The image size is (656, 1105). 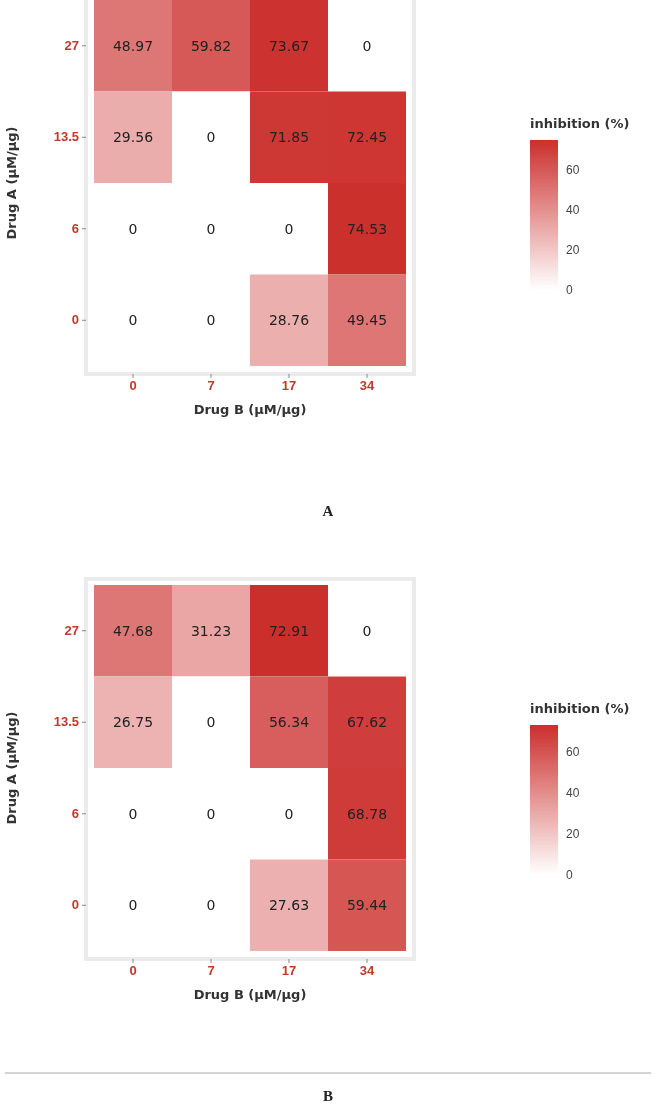 I want to click on data-label: 73.67, so click(x=289, y=45).